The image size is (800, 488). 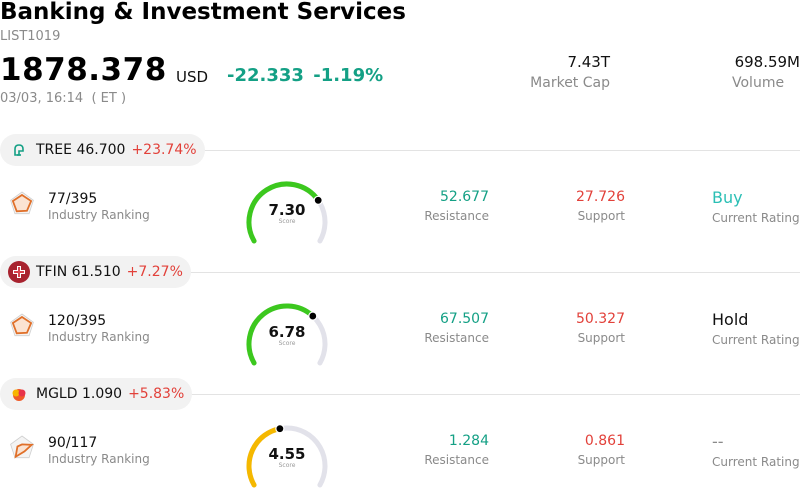 What do you see at coordinates (77, 321) in the screenshot?
I see `industry-rank-value: 120/395` at bounding box center [77, 321].